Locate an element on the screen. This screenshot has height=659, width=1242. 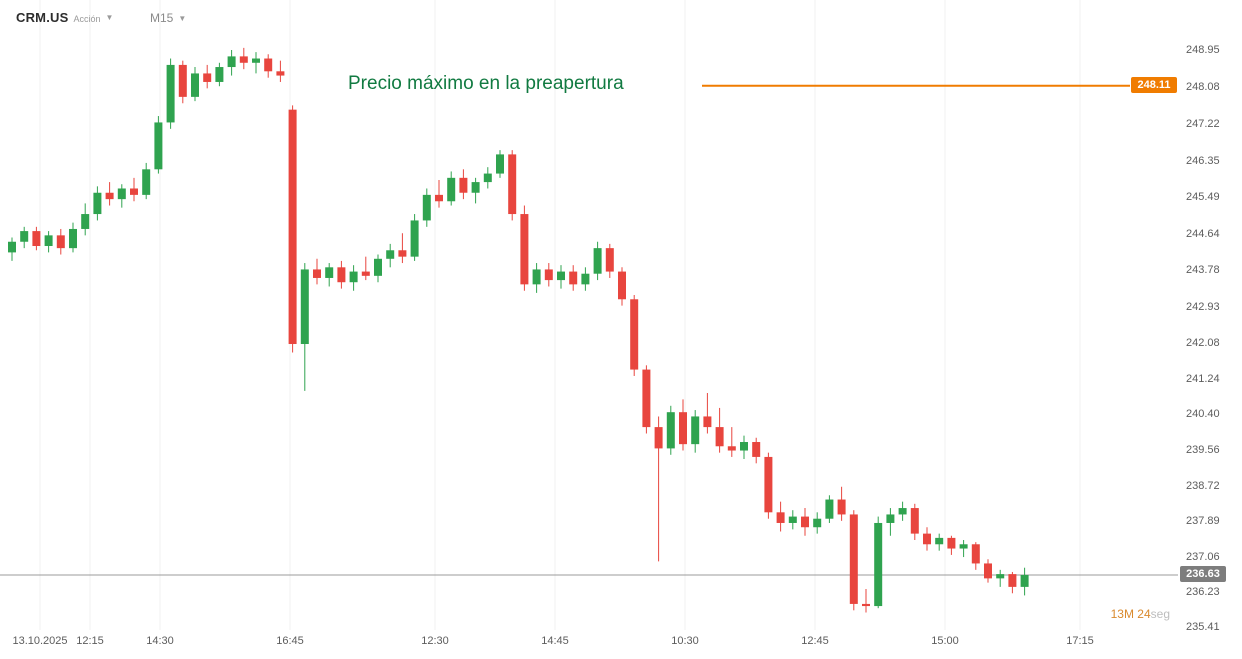
price-axis-label: 240.40 is located at coordinates (1203, 414).